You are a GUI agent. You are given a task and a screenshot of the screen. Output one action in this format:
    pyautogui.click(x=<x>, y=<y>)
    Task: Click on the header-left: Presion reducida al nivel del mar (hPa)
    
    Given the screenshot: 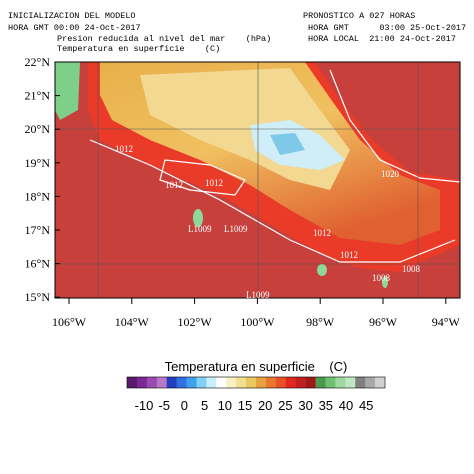 What is the action you would take?
    pyautogui.click(x=164, y=39)
    